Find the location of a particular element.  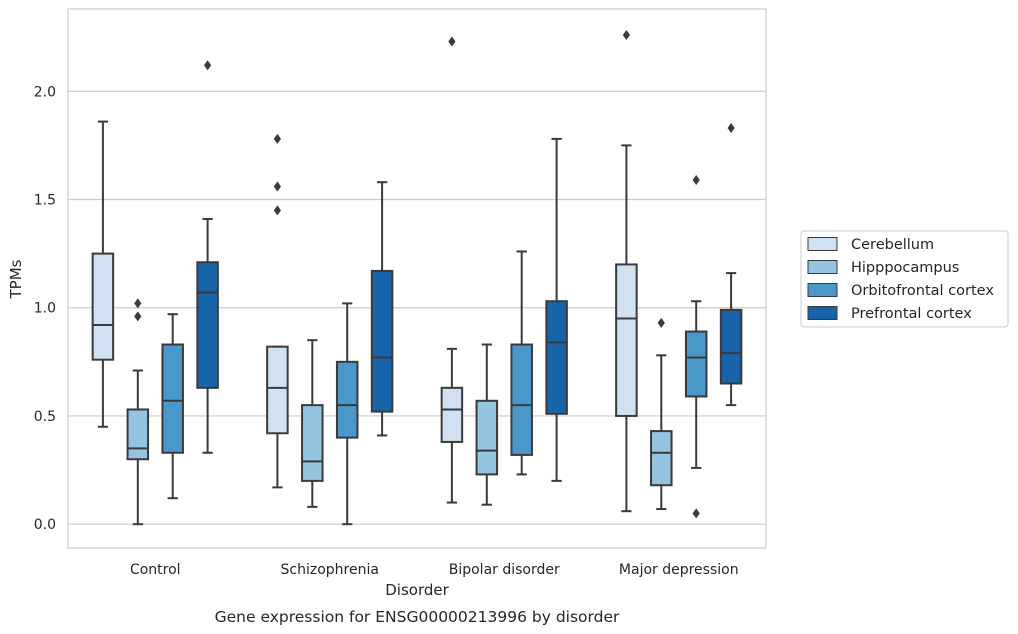

legend-item: Cerebellum is located at coordinates (870, 245).